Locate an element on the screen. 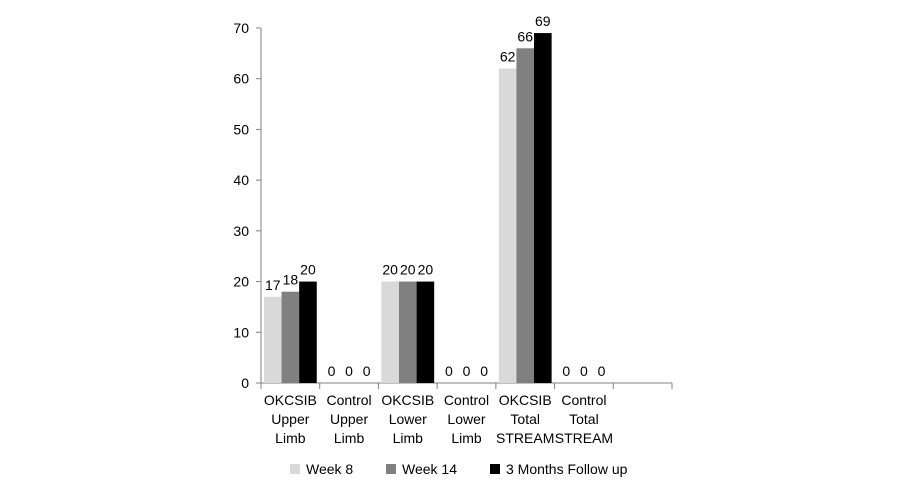 This screenshot has width=900, height=500. y-tick-label: 10 is located at coordinates (241, 332).